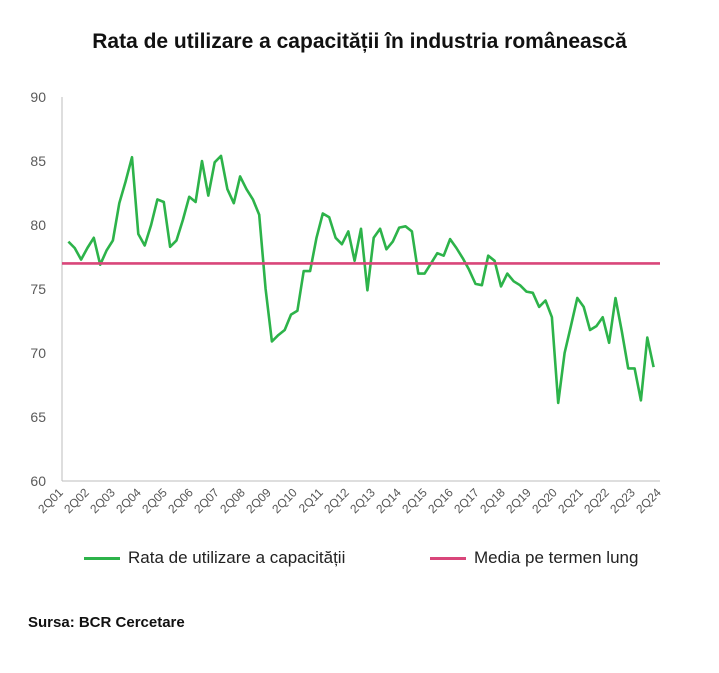 The height and width of the screenshot is (673, 719). What do you see at coordinates (38, 417) in the screenshot?
I see `y-tick-label: 65` at bounding box center [38, 417].